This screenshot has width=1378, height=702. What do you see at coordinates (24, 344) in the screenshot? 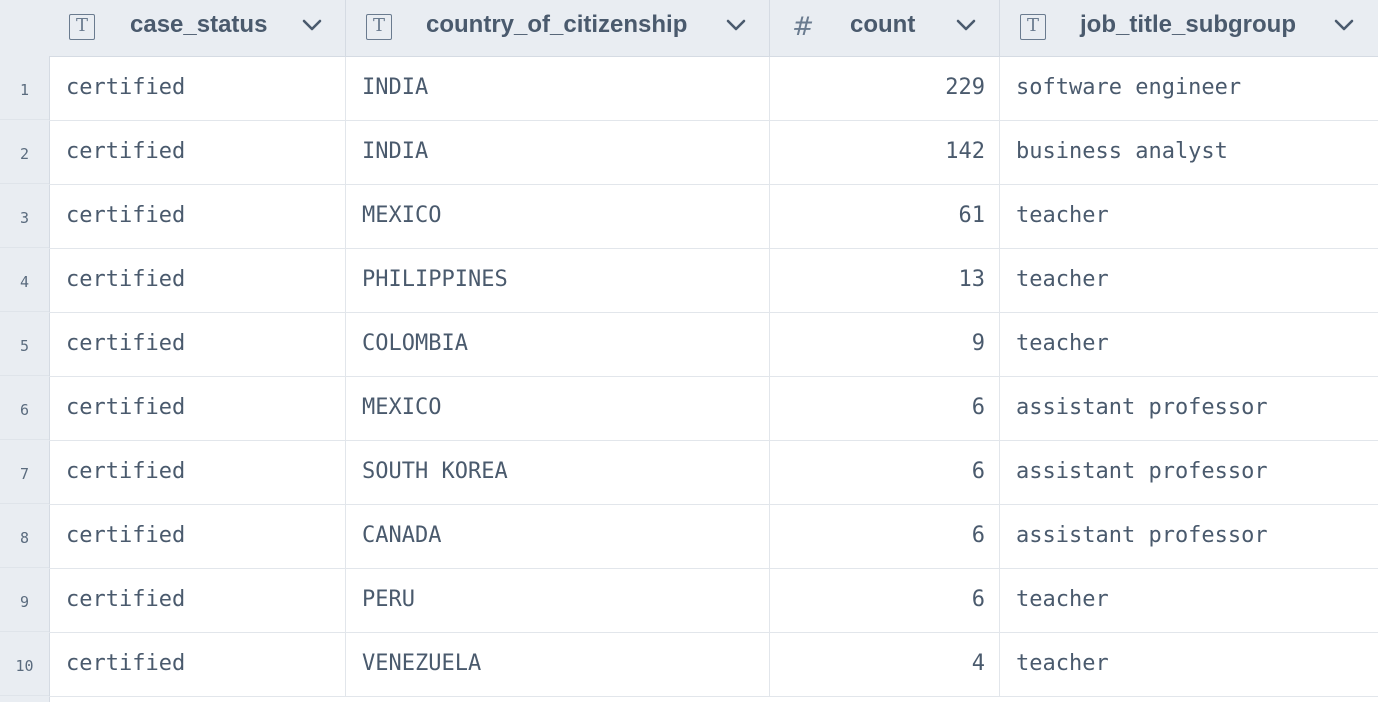
I see `row-number: 5` at bounding box center [24, 344].